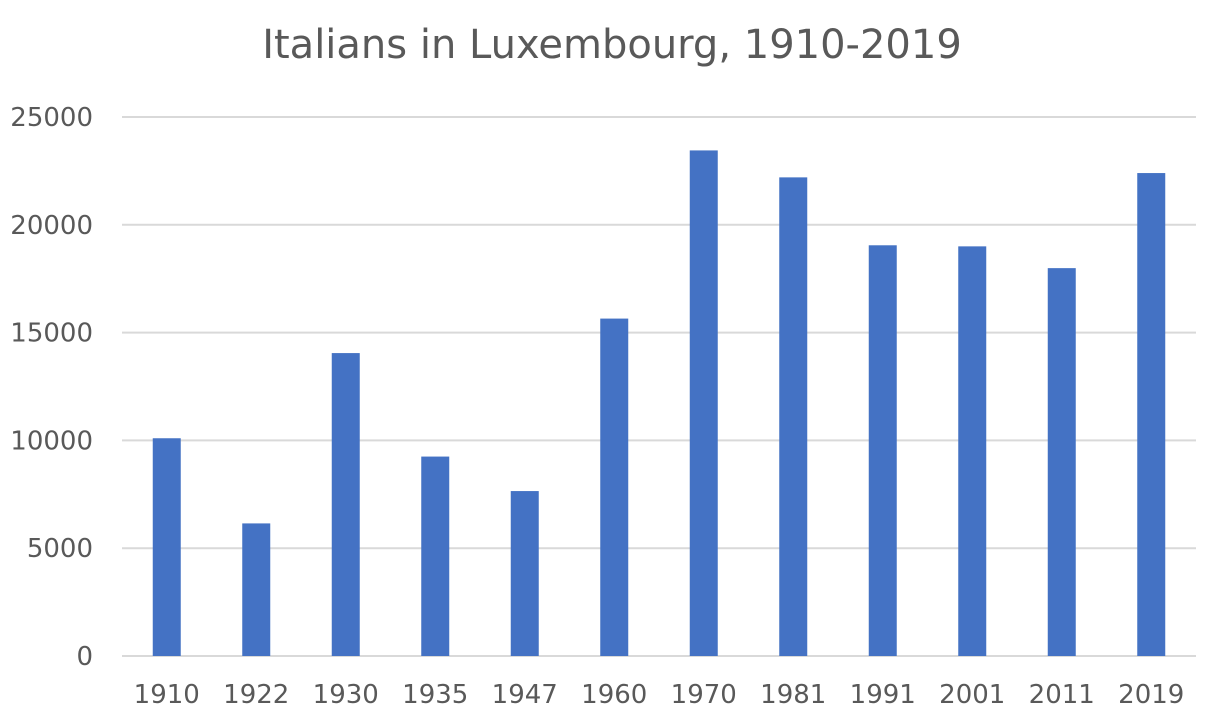  Describe the element at coordinates (524, 573) in the screenshot. I see `bar-1947` at that location.